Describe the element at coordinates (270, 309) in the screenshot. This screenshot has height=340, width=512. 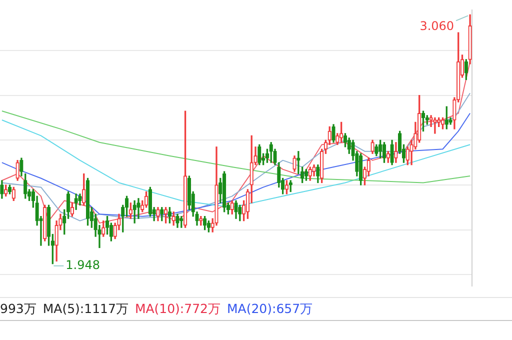
I see `text: MA(20):657万` at that location.